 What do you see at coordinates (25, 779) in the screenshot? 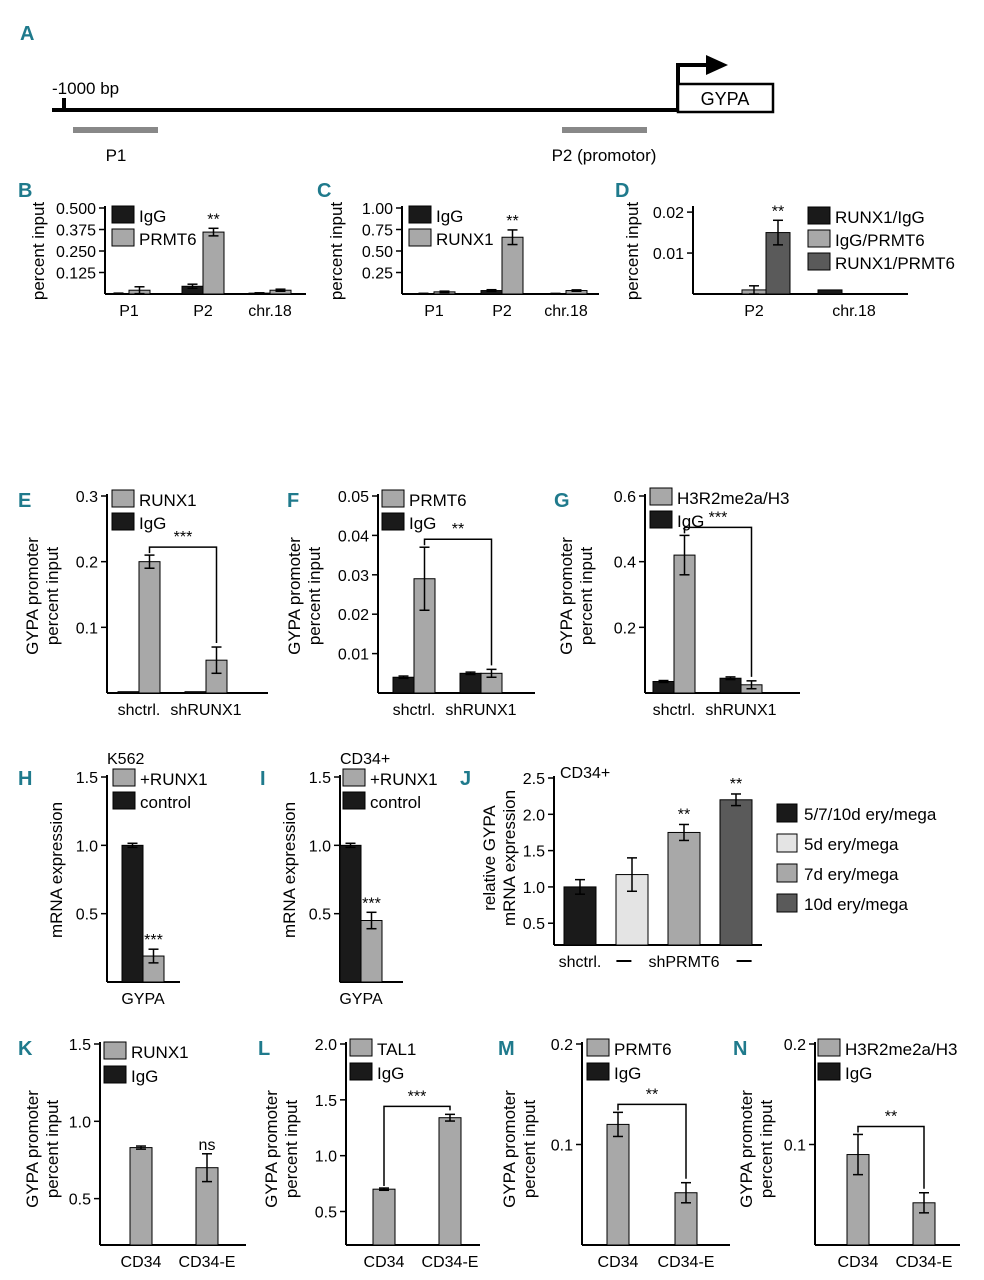
I see `panel-letter: H` at bounding box center [25, 779].